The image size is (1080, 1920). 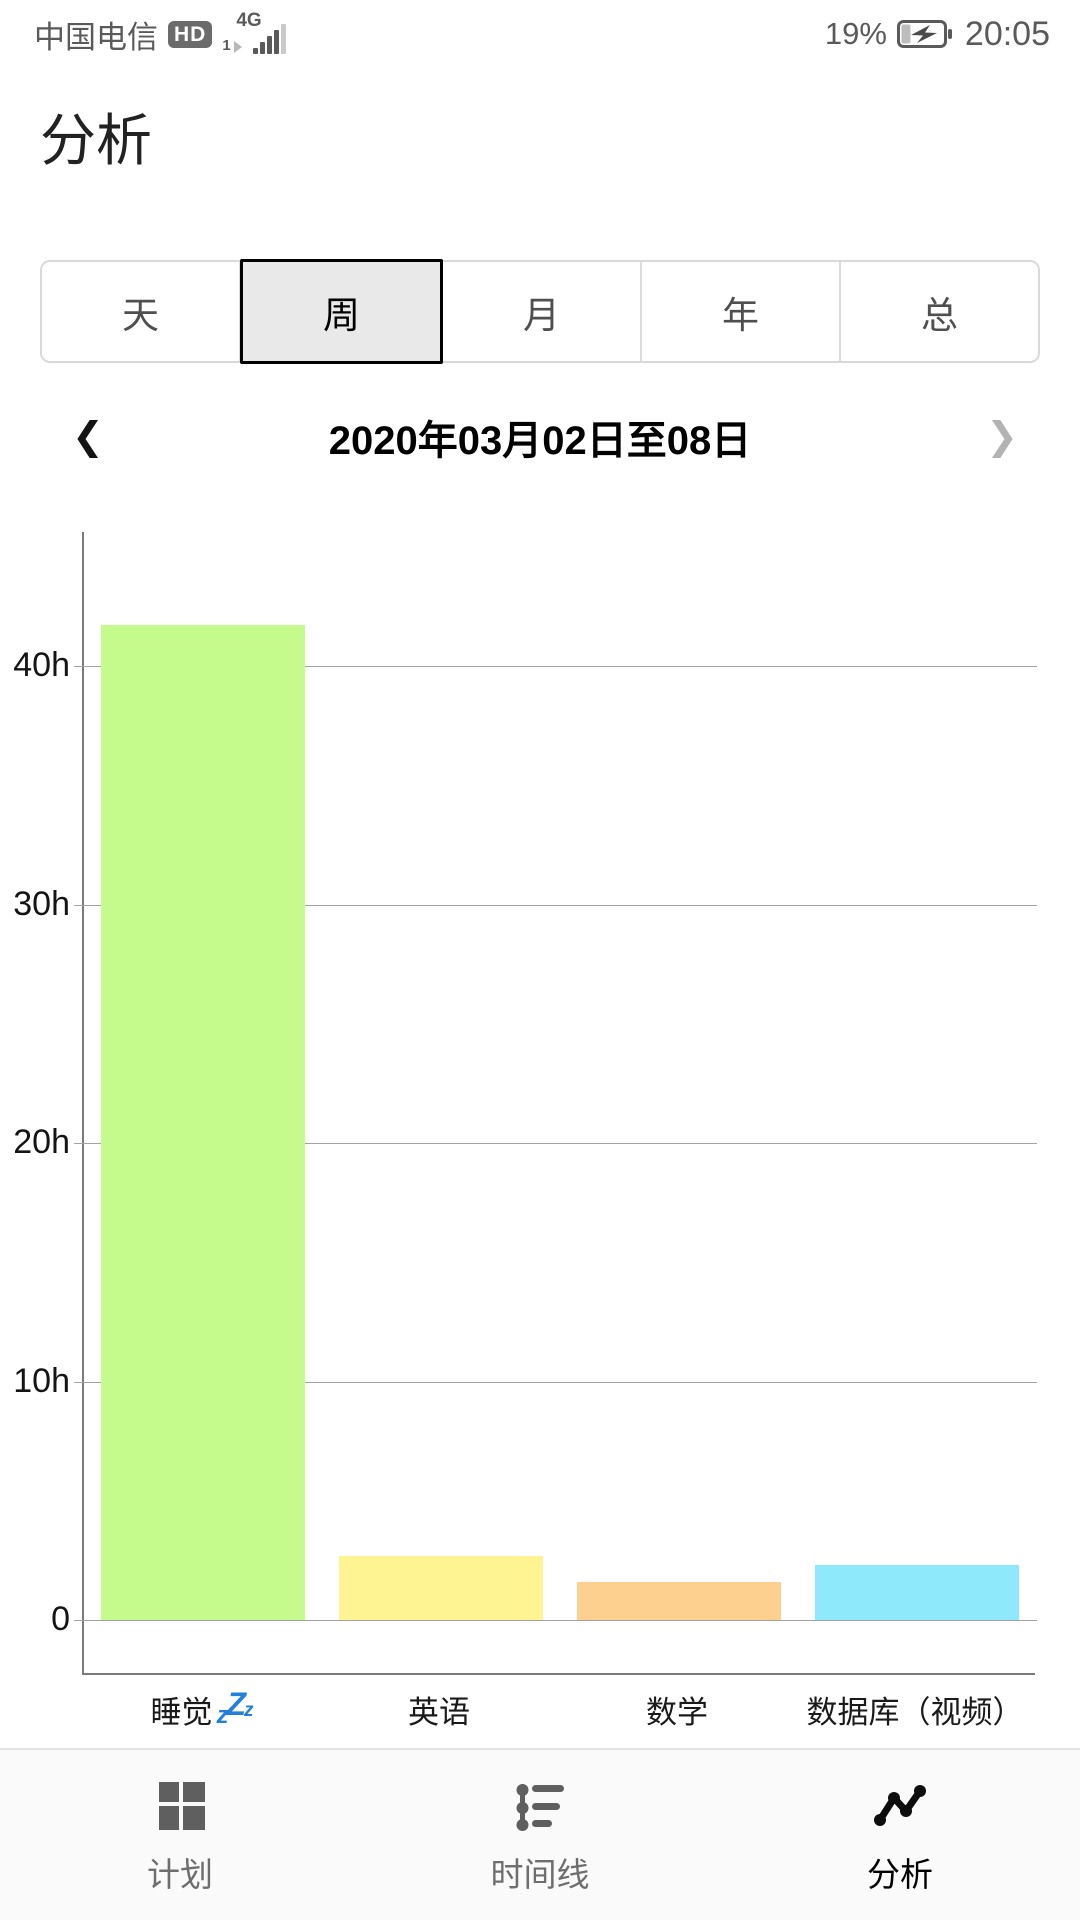 What do you see at coordinates (181, 1712) in the screenshot?
I see `category-label: 睡觉` at bounding box center [181, 1712].